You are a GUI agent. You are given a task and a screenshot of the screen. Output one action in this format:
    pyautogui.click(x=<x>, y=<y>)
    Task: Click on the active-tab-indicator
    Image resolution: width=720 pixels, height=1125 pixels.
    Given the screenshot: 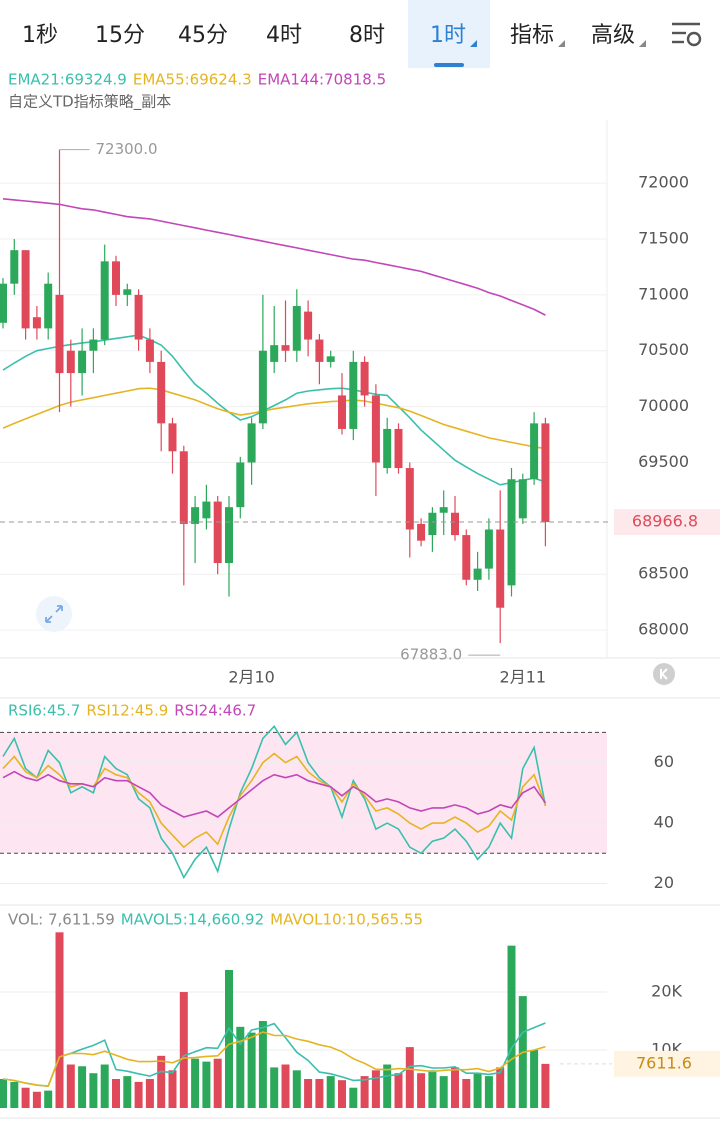 What is the action you would take?
    pyautogui.click(x=449, y=65)
    